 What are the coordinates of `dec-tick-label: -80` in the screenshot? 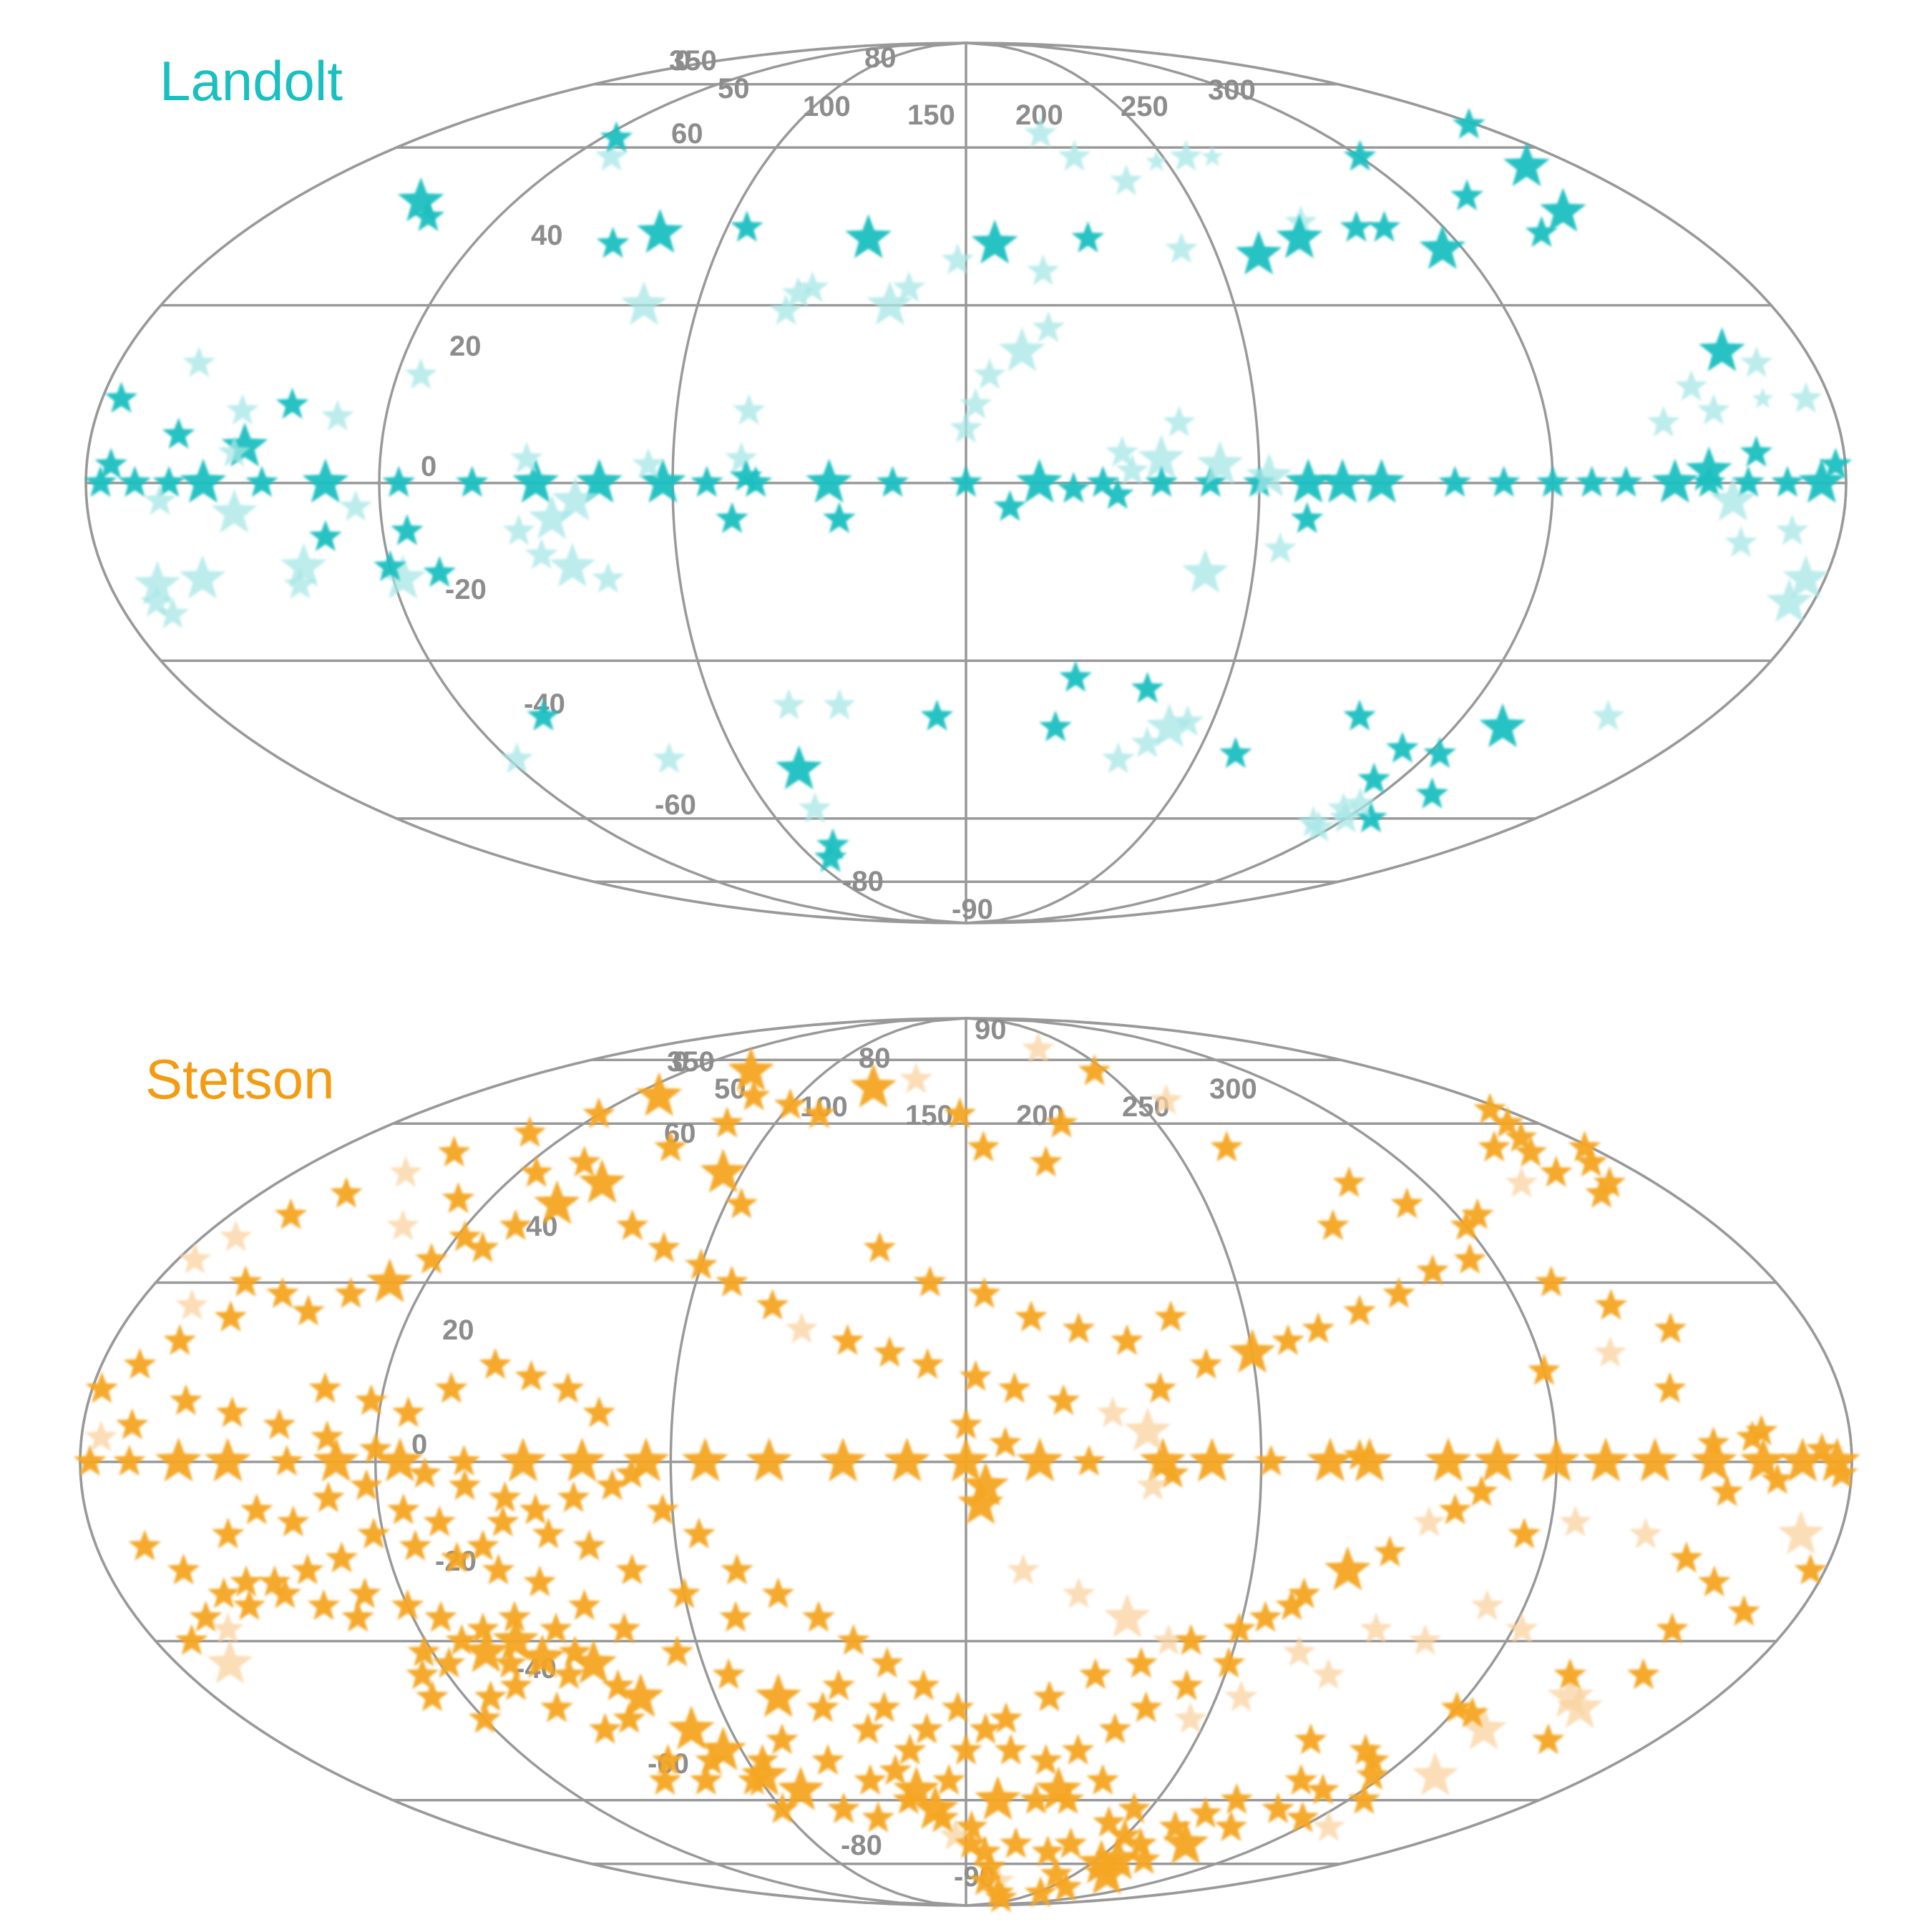 It's located at (861, 1845).